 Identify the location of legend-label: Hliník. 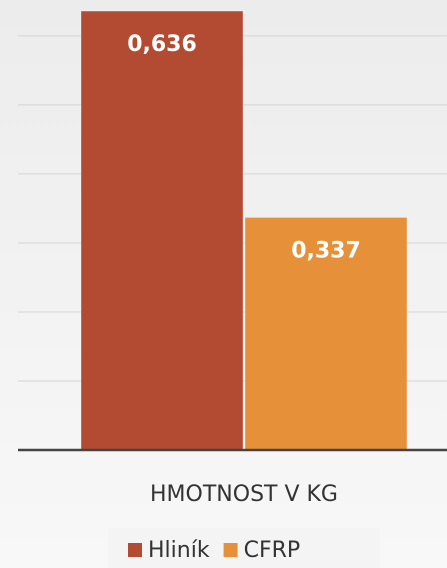
(179, 550).